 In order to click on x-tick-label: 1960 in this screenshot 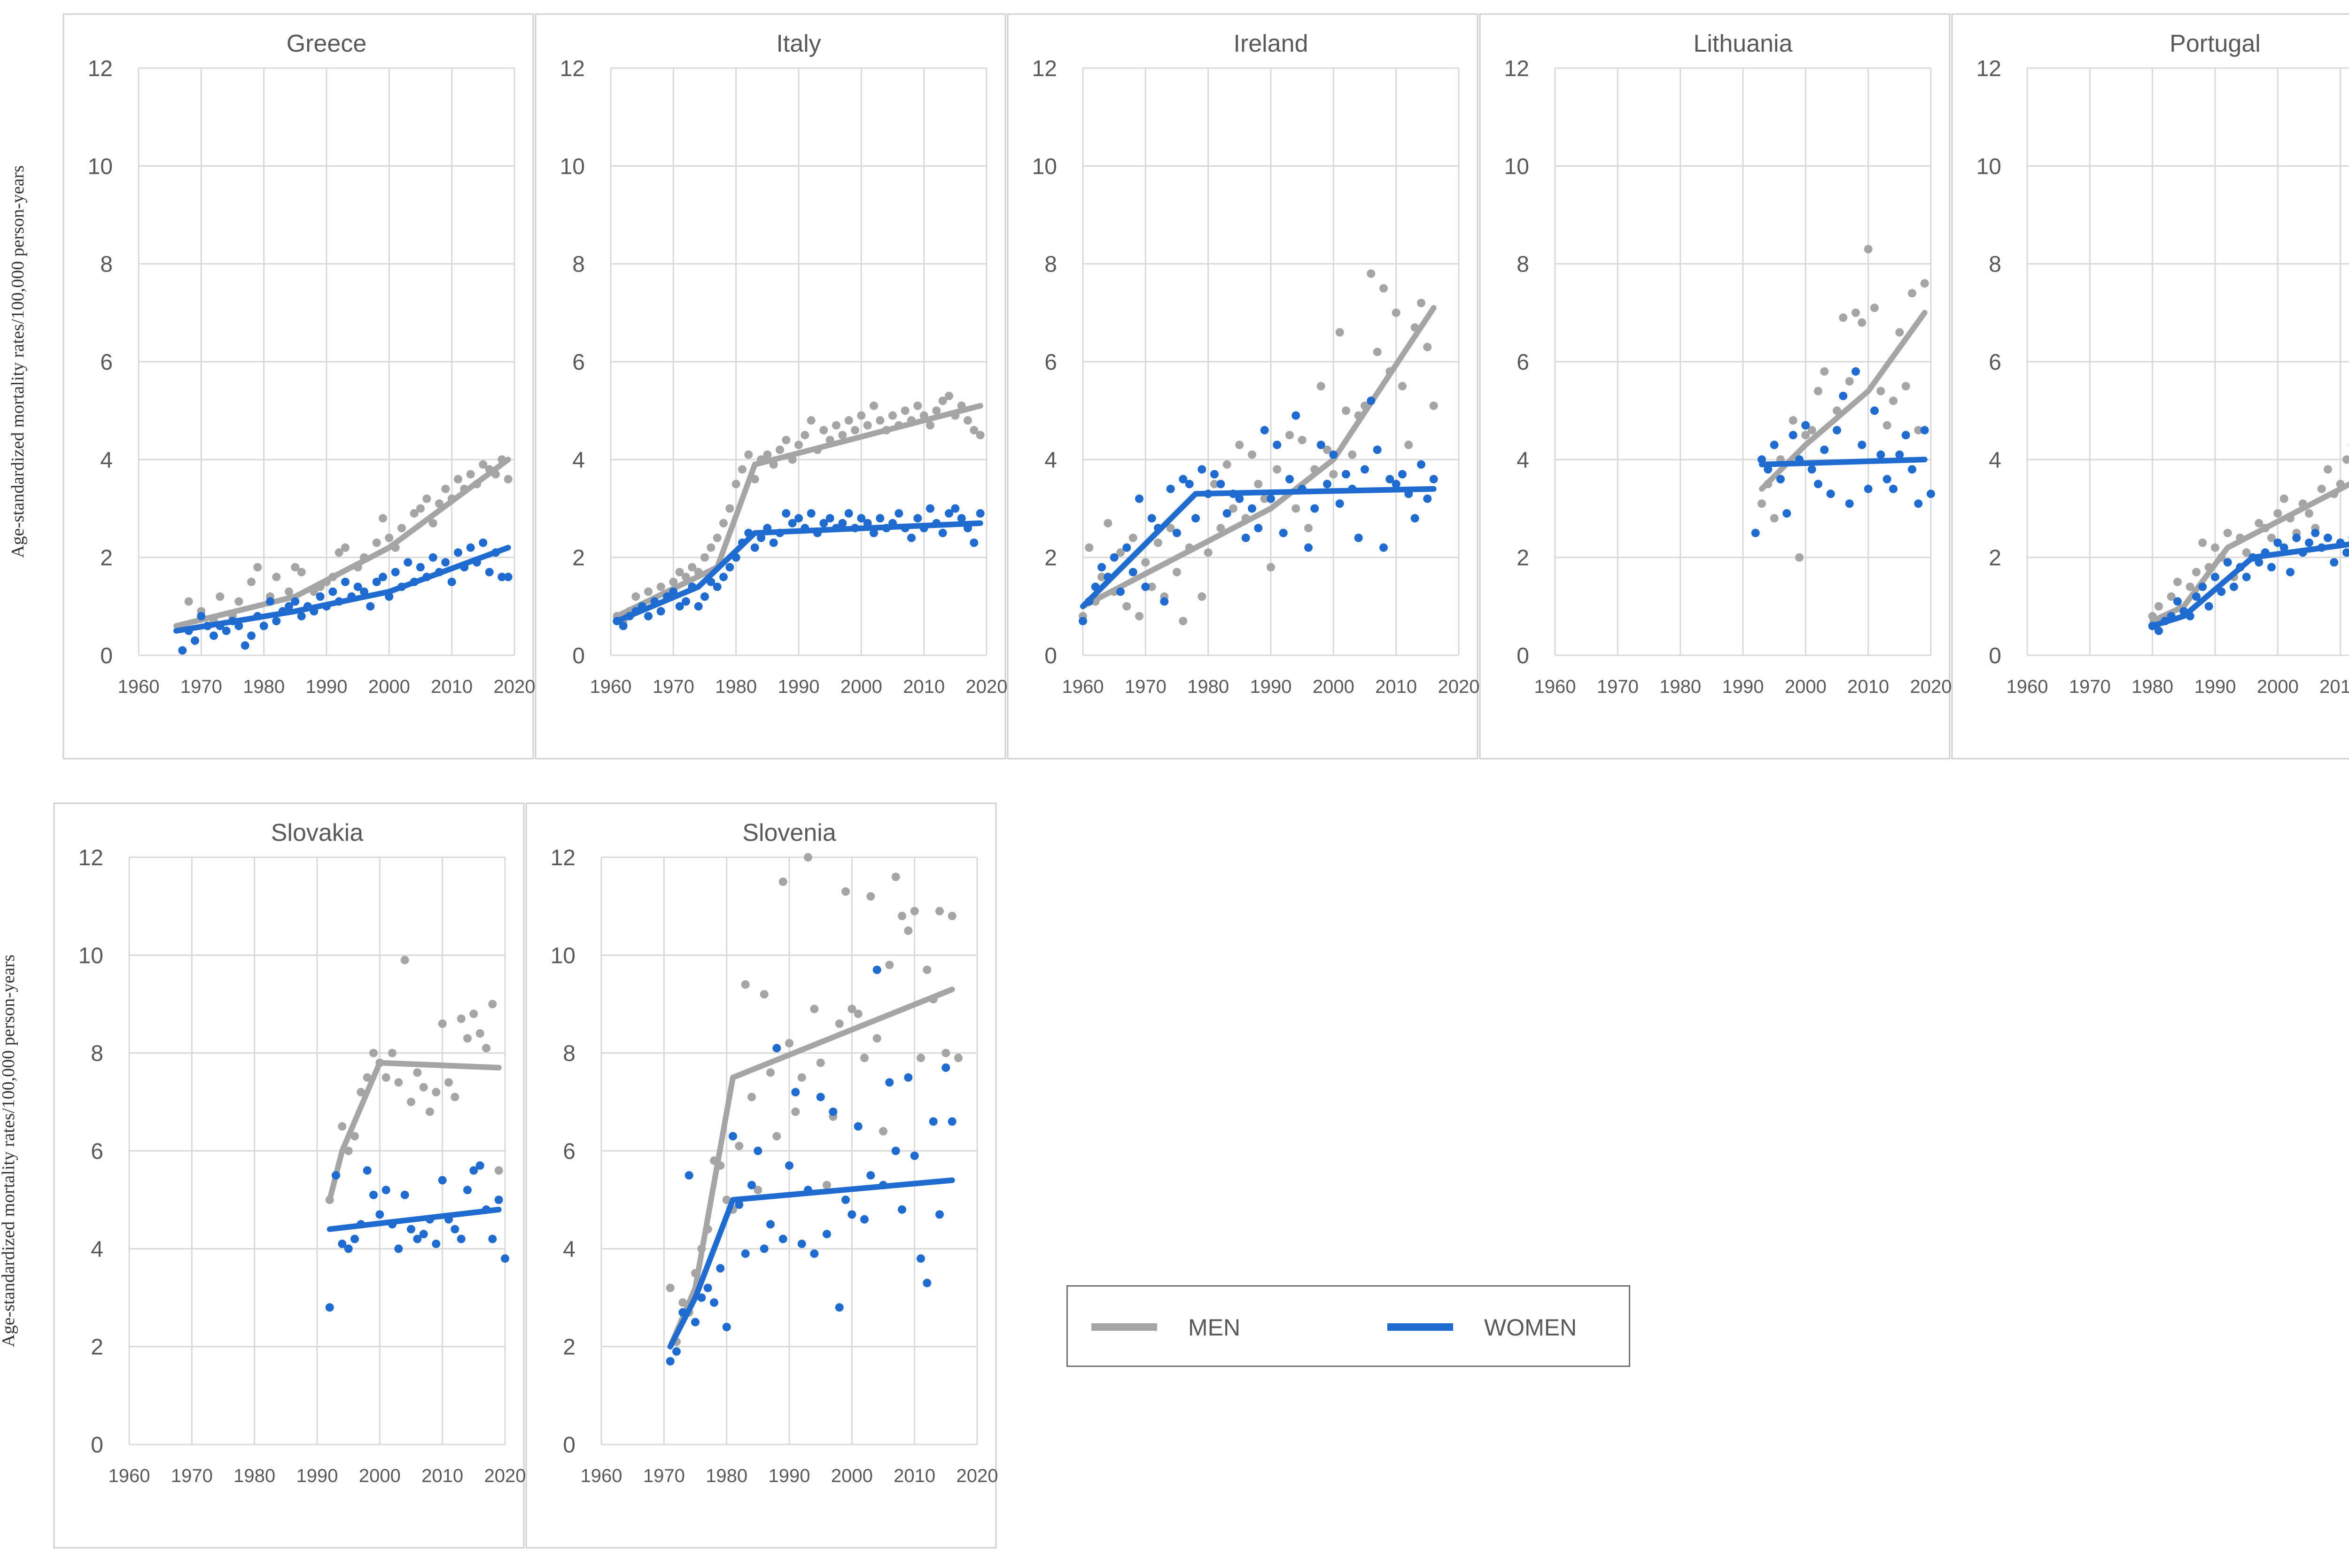, I will do `click(139, 686)`.